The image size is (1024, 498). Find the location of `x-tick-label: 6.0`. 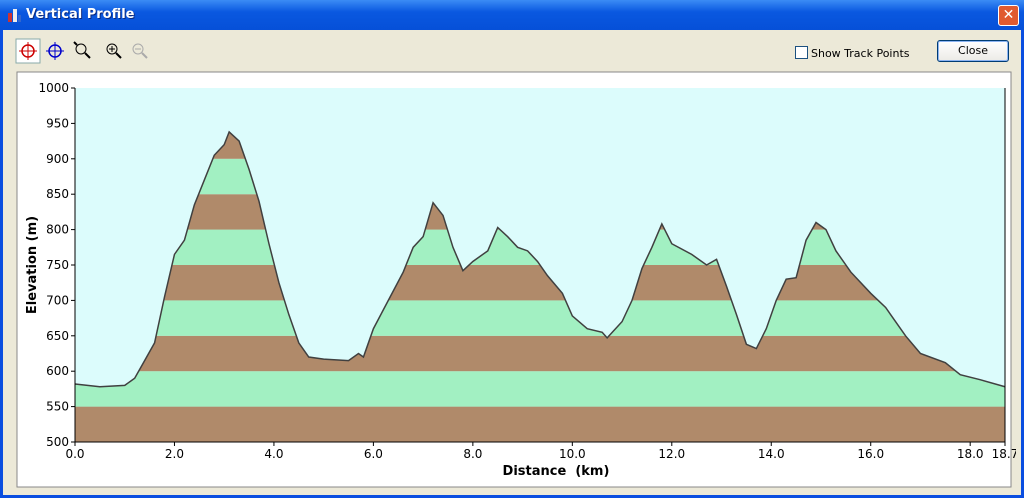

x-tick-label: 6.0 is located at coordinates (373, 454).